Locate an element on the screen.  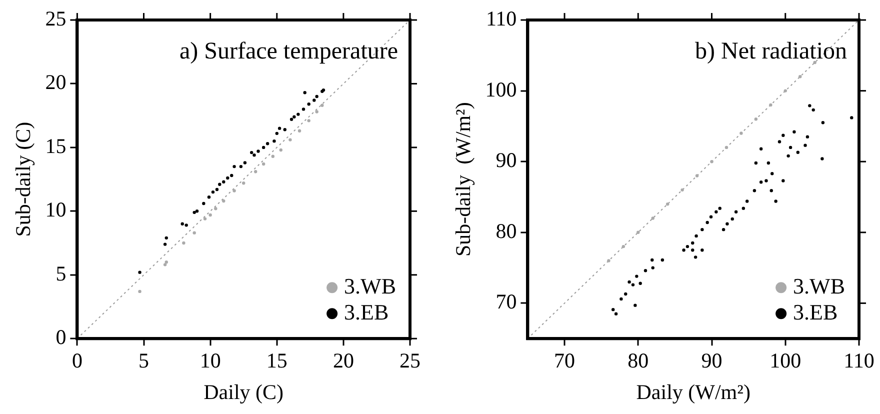
x-tick-label: 0 is located at coordinates (77, 360).